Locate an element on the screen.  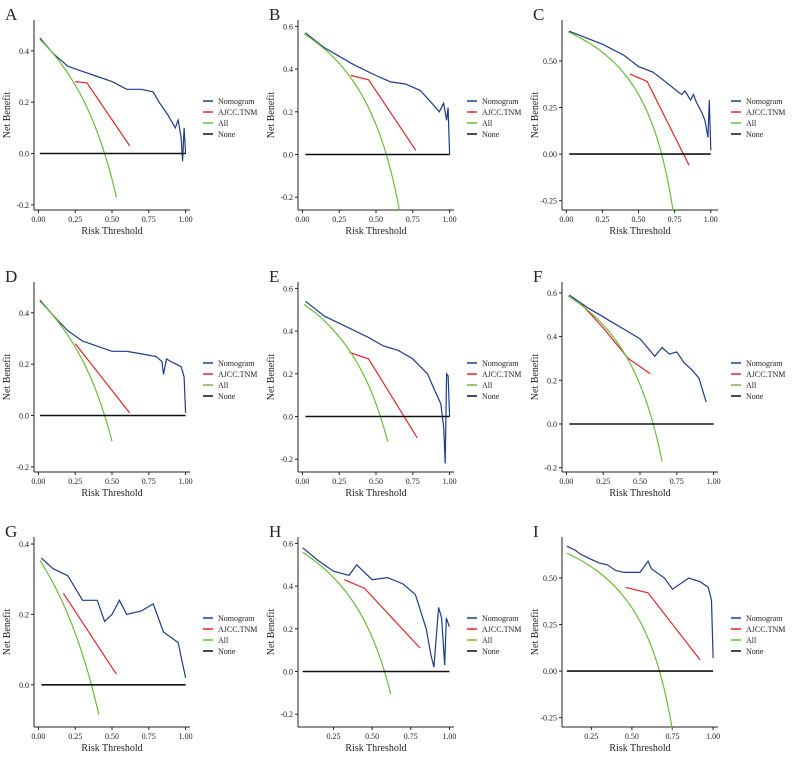
panel-letter: G is located at coordinates (11, 531).